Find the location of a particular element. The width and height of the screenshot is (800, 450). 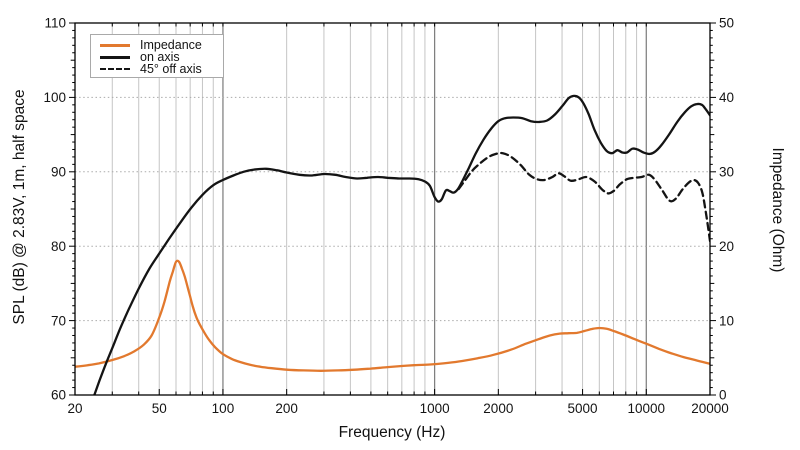

y-right-label-40: 40 is located at coordinates (726, 97).